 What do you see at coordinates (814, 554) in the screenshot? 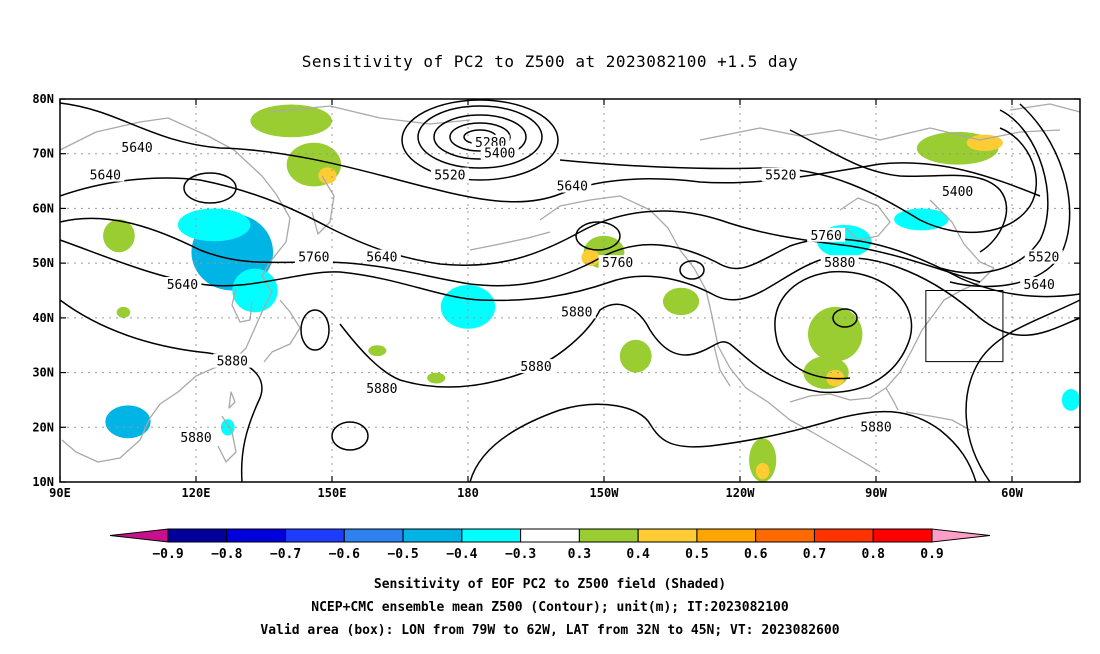
I see `colorbar-label: 0.7` at bounding box center [814, 554].